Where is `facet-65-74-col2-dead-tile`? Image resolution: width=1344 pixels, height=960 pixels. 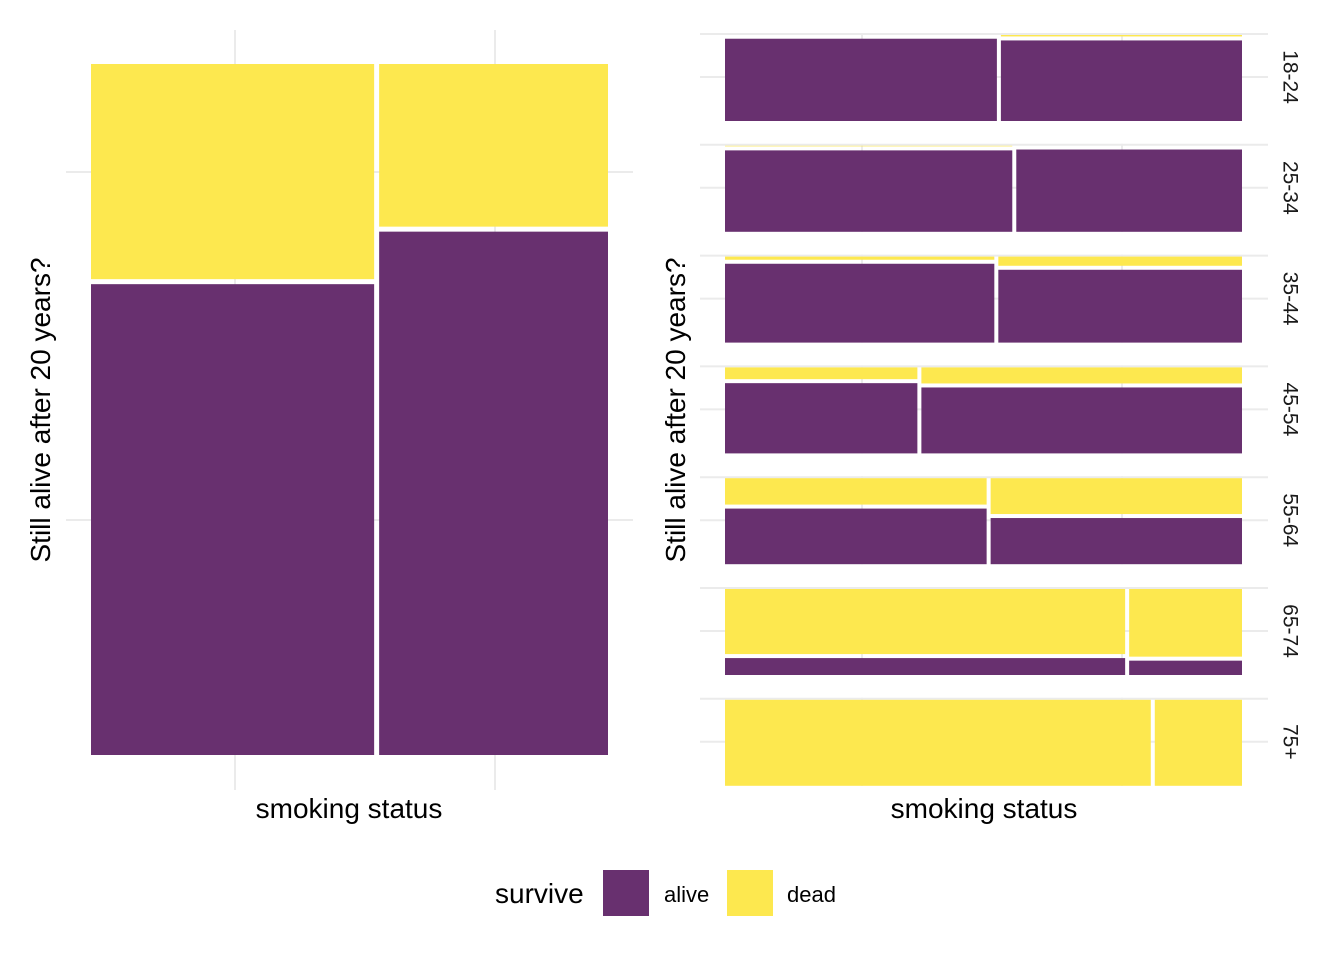 facet-65-74-col2-dead-tile is located at coordinates (1185, 623).